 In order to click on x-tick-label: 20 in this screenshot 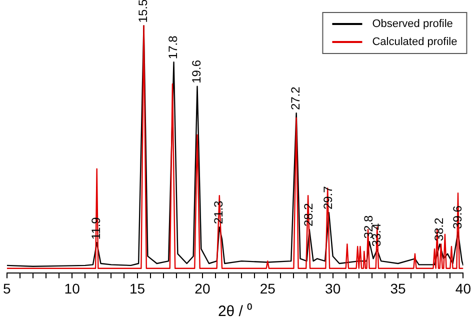, I will do `click(202, 288)`.